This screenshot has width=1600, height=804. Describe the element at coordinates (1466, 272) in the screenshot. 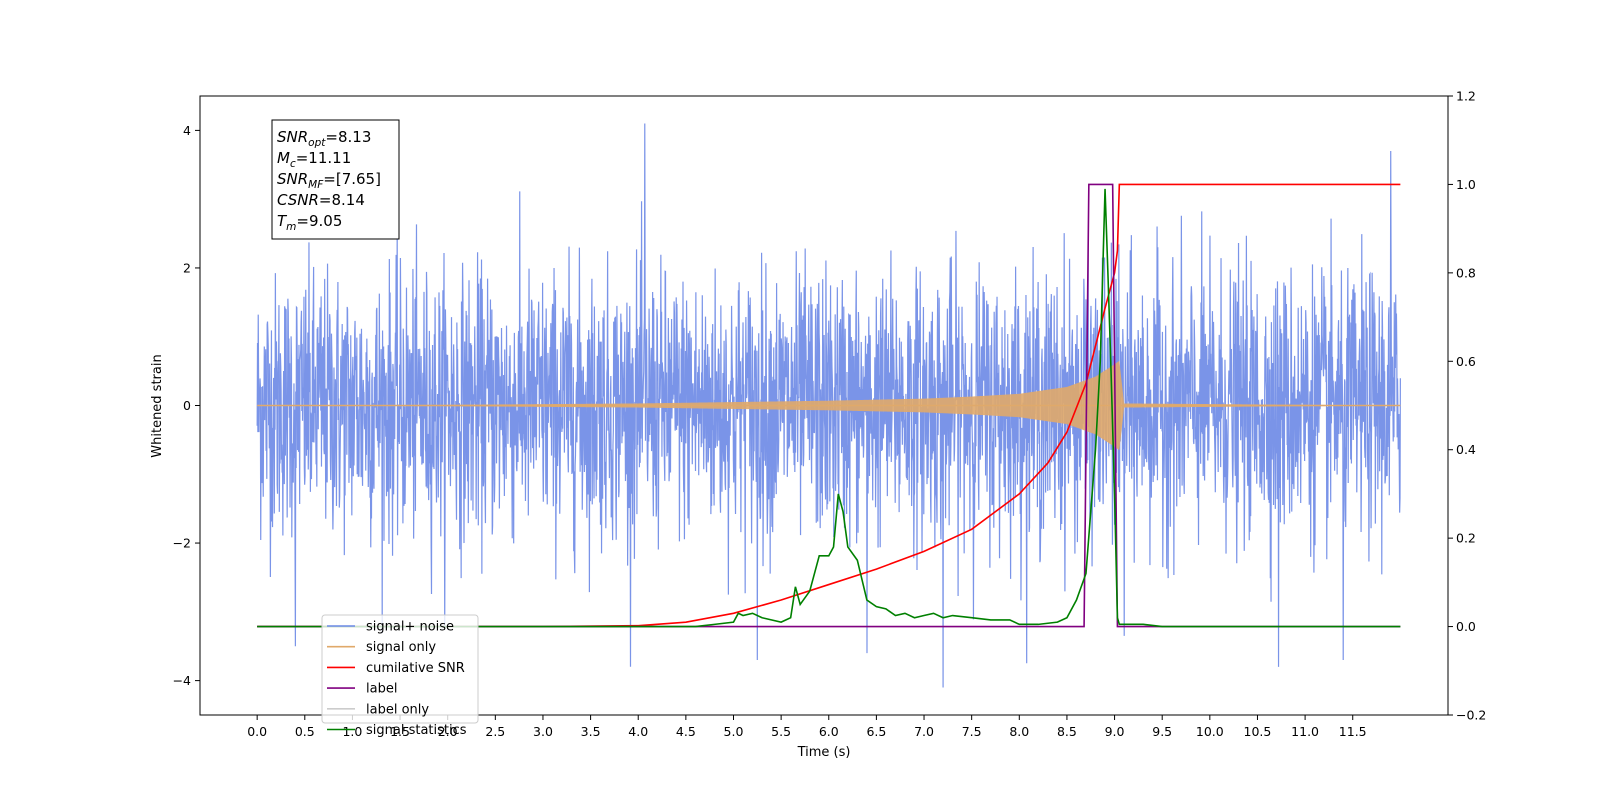

I see `y-right-tick-label: 0.8` at that location.